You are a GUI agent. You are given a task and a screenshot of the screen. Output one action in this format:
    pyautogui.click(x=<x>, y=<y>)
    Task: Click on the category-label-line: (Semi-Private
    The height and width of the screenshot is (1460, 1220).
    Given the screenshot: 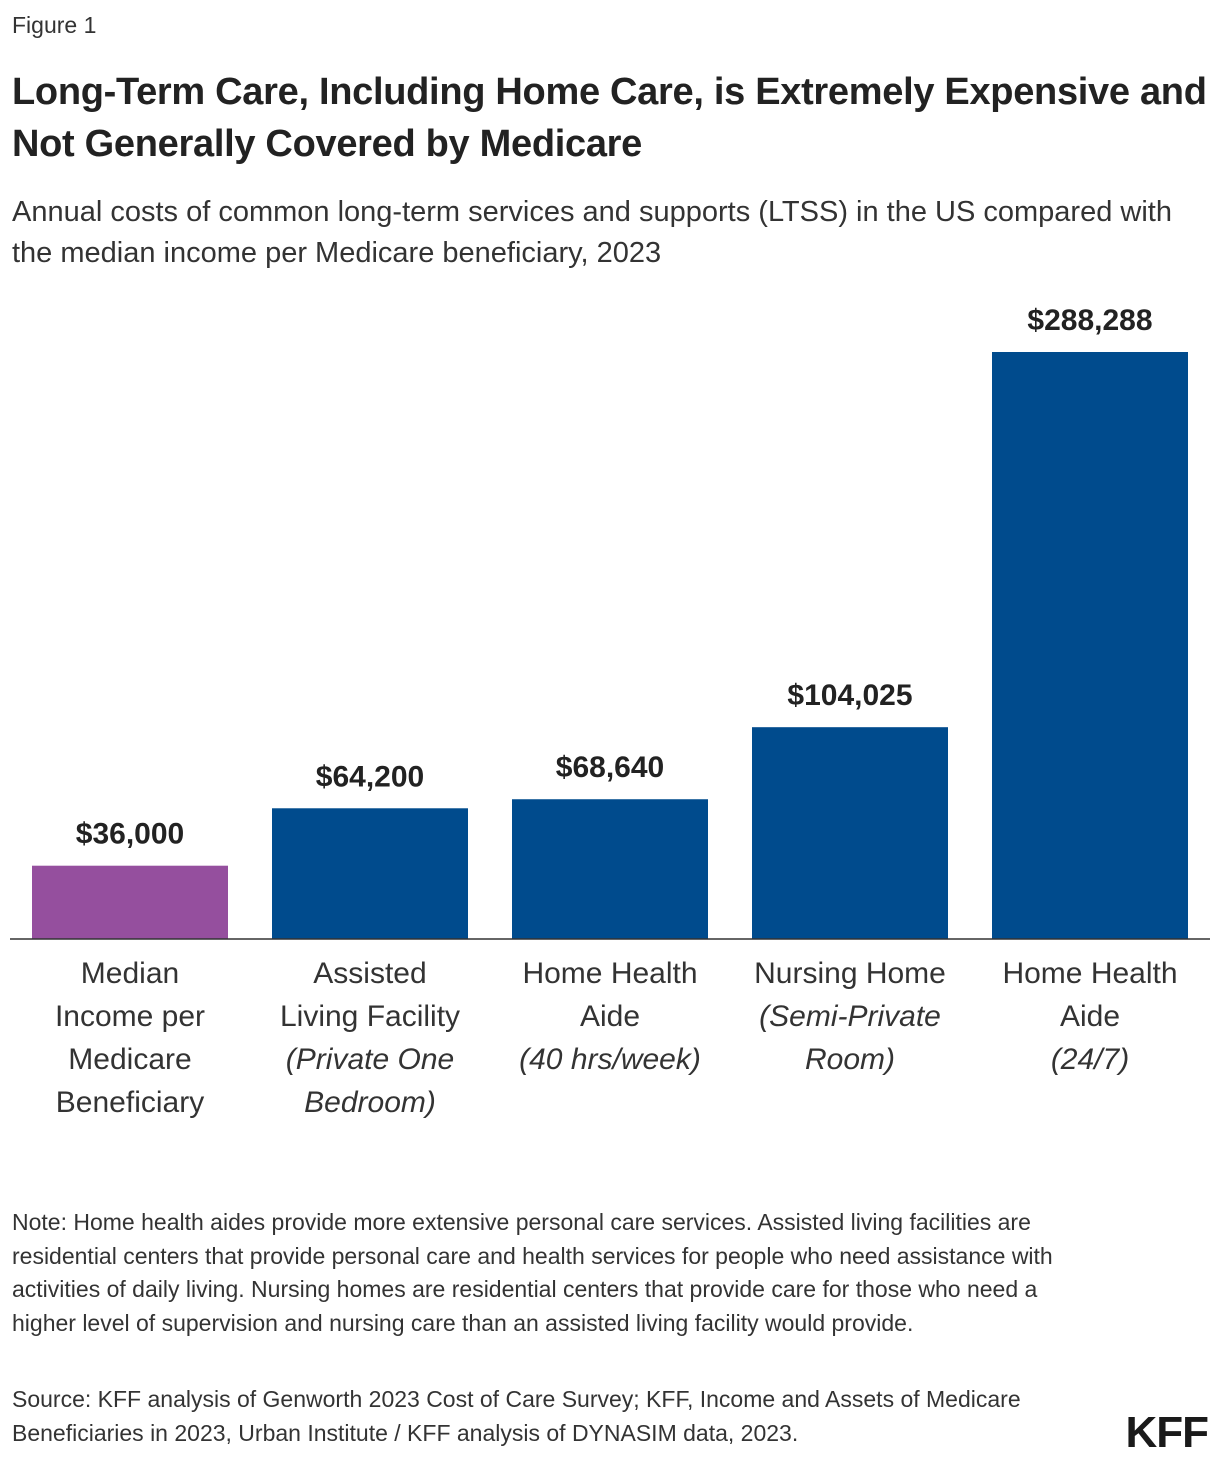 What is the action you would take?
    pyautogui.click(x=850, y=1016)
    